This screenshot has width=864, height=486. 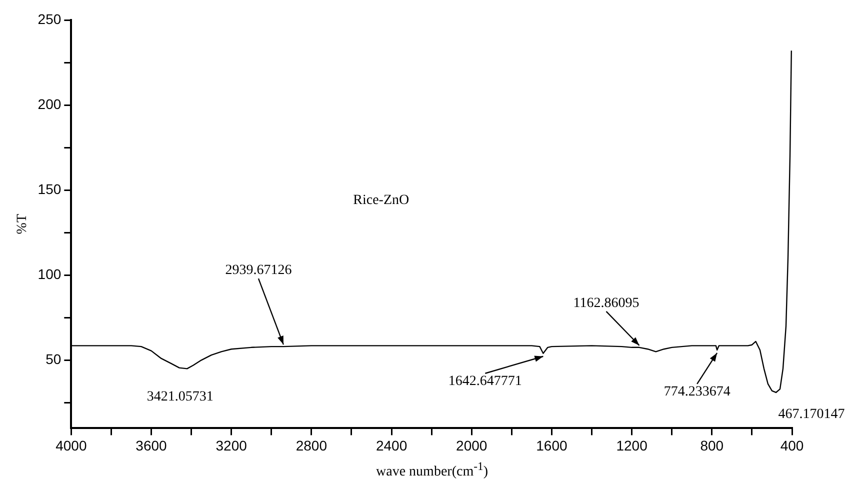 I want to click on annotation: 467.170147, so click(x=811, y=414).